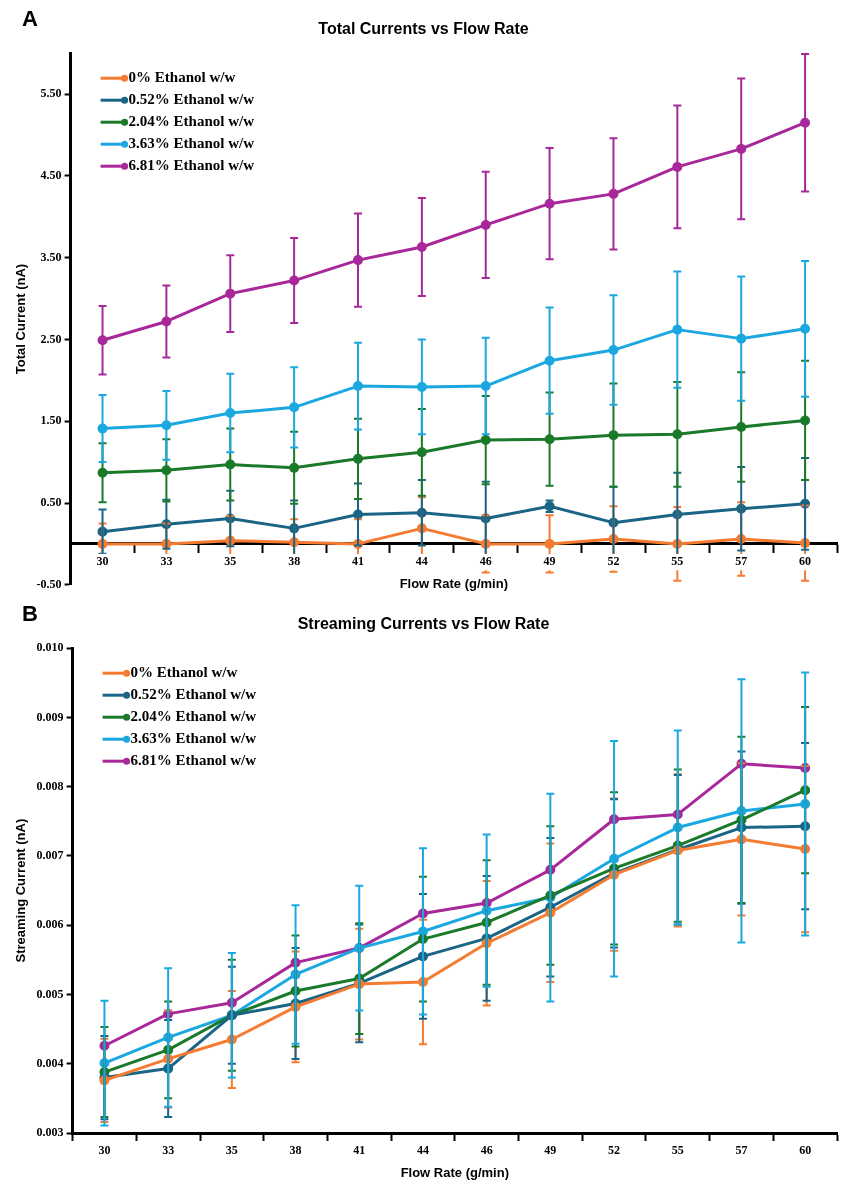  I want to click on y-tick-label: -0.50, so click(49, 583).